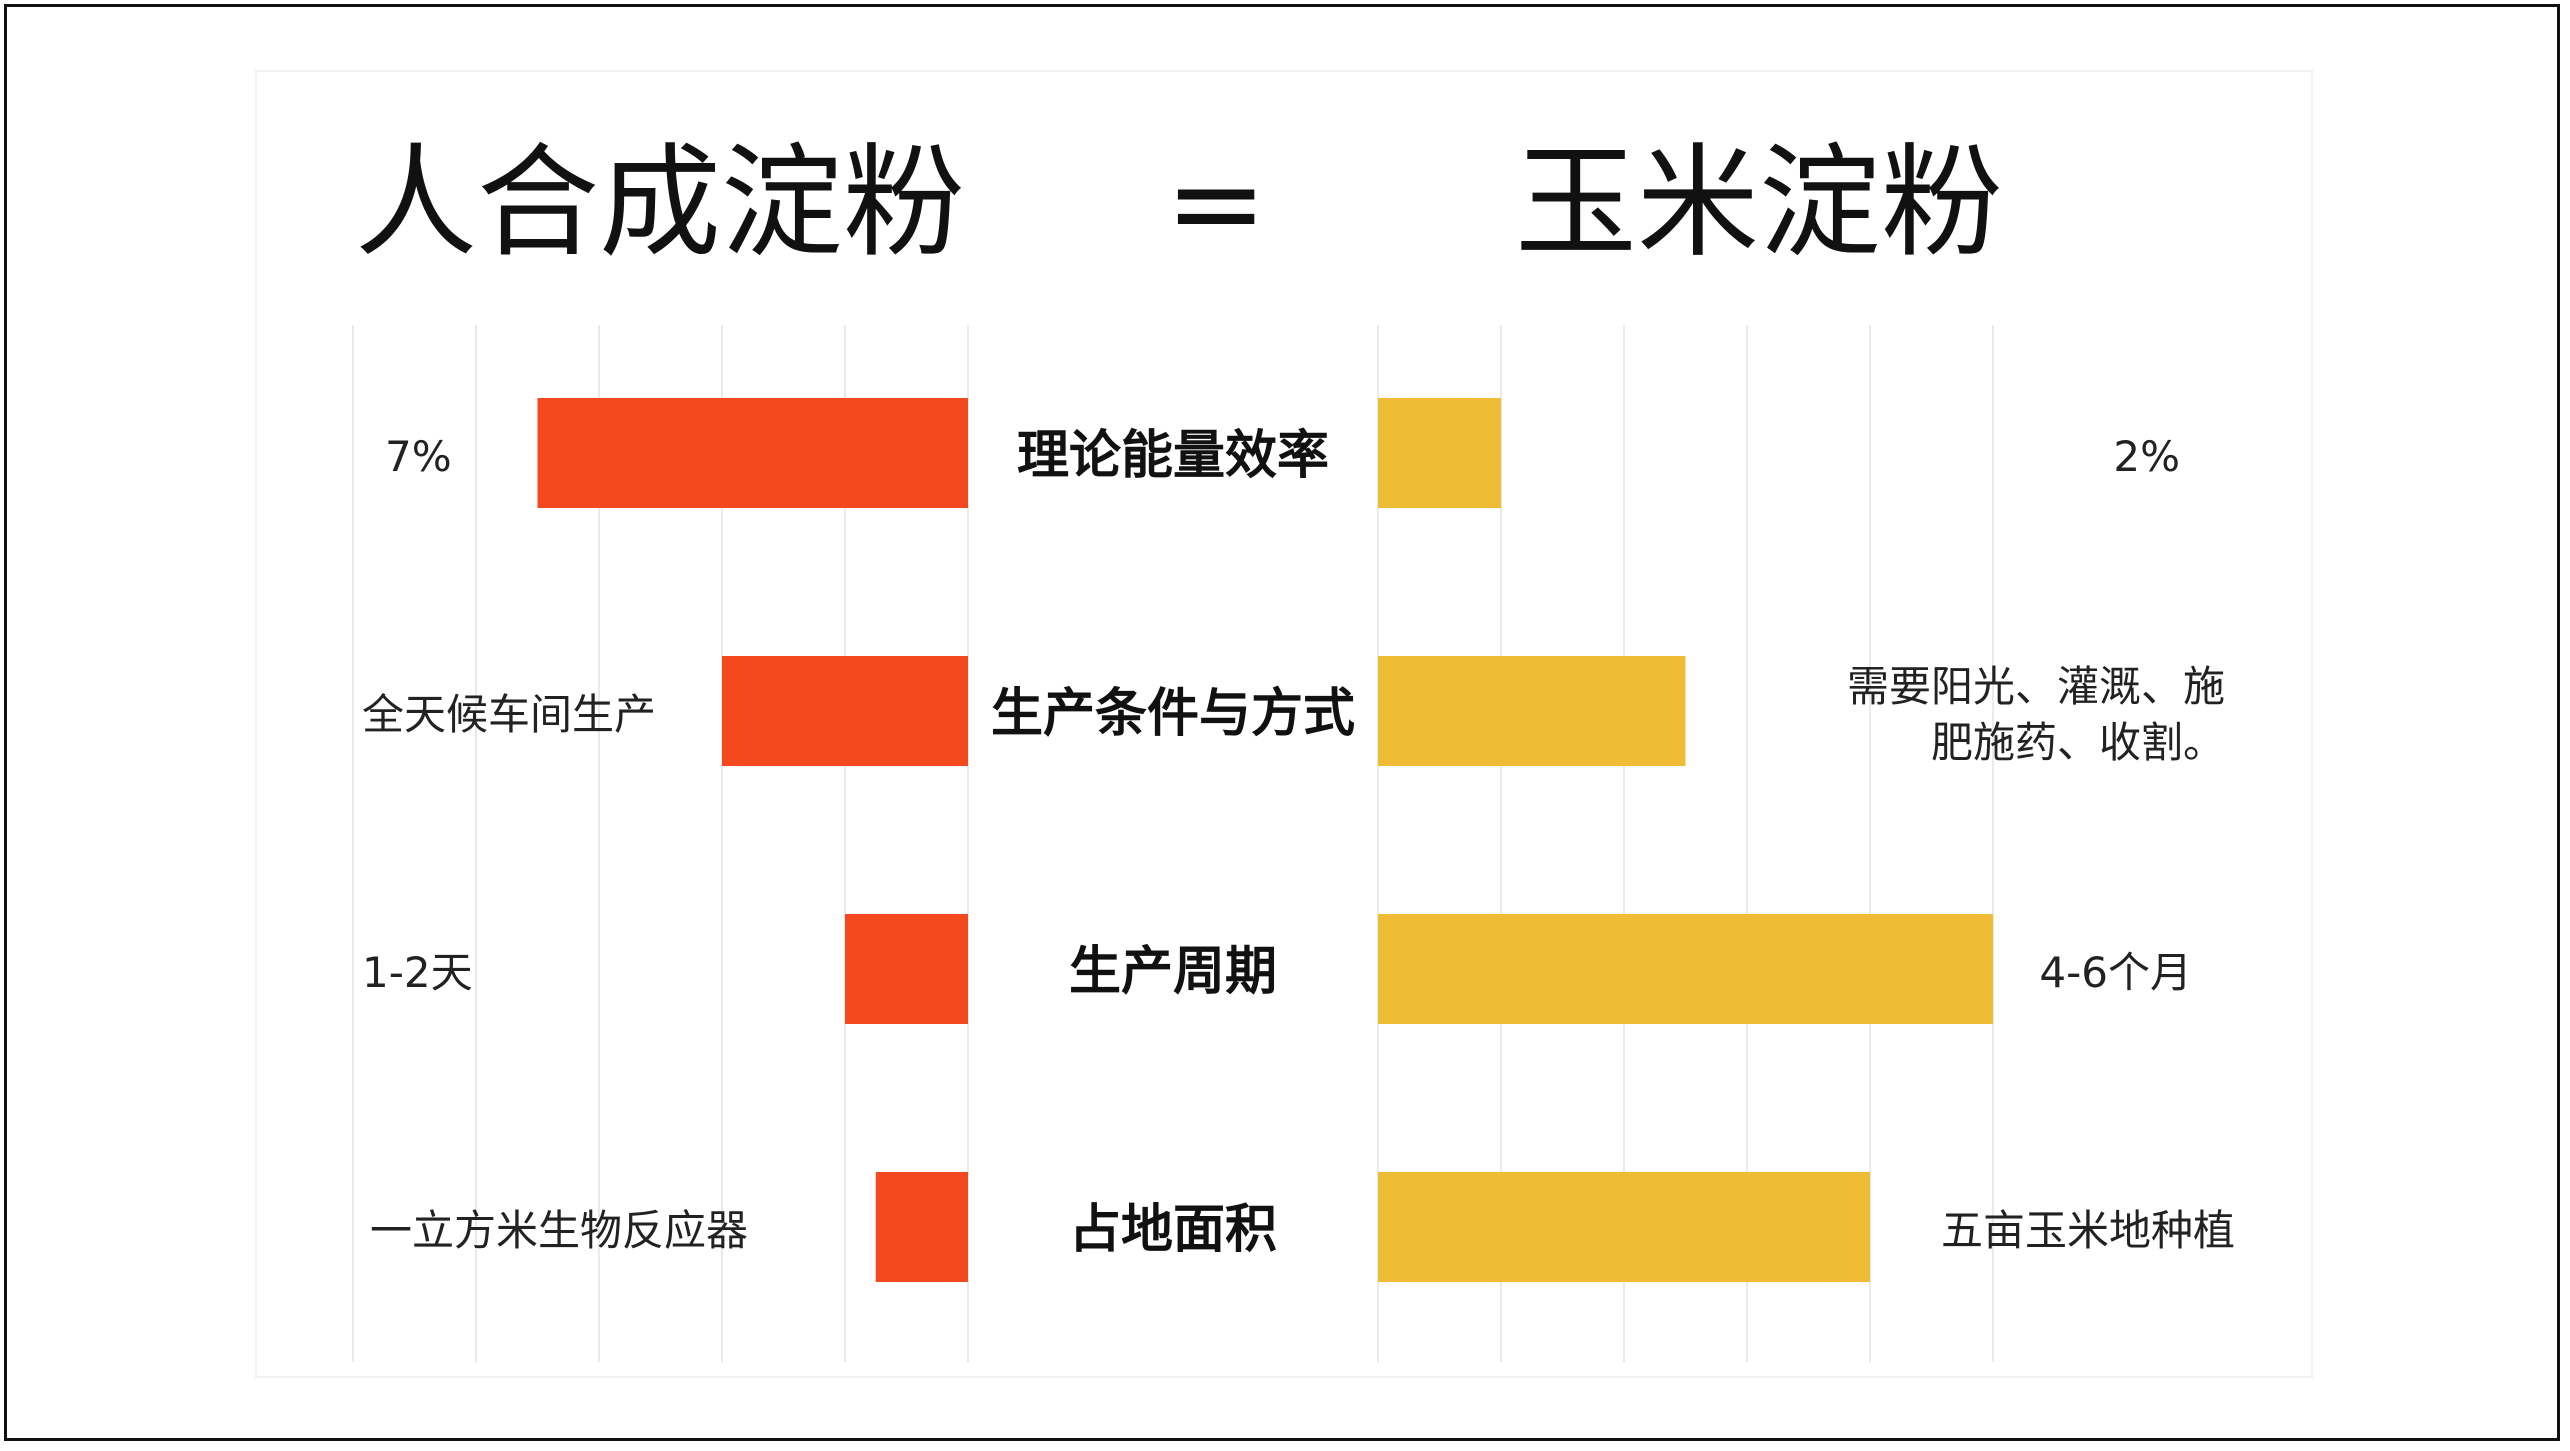 This screenshot has width=2570, height=1451. Describe the element at coordinates (2088, 1230) in the screenshot. I see `right-data-label: 五亩玉米地种植` at that location.